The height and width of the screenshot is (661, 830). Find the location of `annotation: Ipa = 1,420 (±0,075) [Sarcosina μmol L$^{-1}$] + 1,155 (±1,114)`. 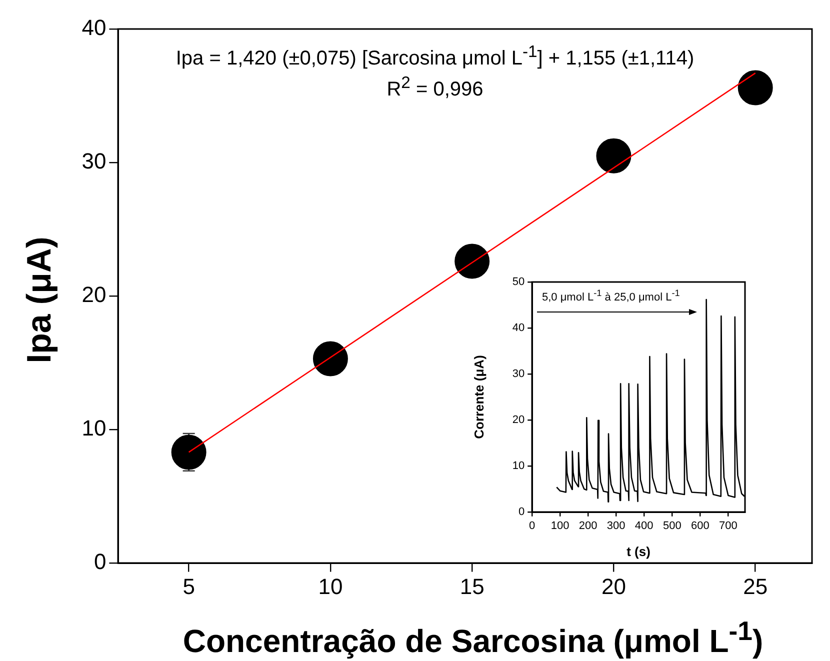

annotation: Ipa = 1,420 (±0,075) [Sarcosina μmol L$^{-1}$] + 1,155 (±1,114) is located at coordinates (435, 56).